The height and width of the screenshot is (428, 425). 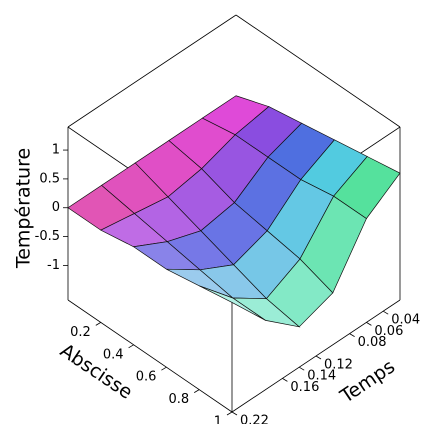 What do you see at coordinates (47, 236) in the screenshot?
I see `z-tick-label: -0.5` at bounding box center [47, 236].